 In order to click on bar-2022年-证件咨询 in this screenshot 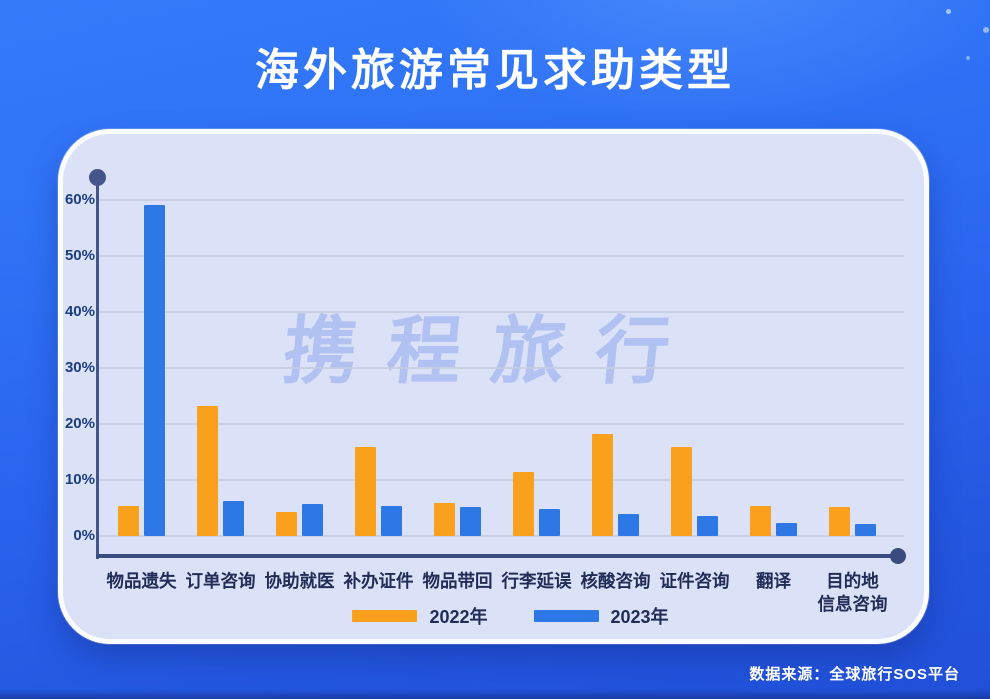, I will do `click(681, 491)`.